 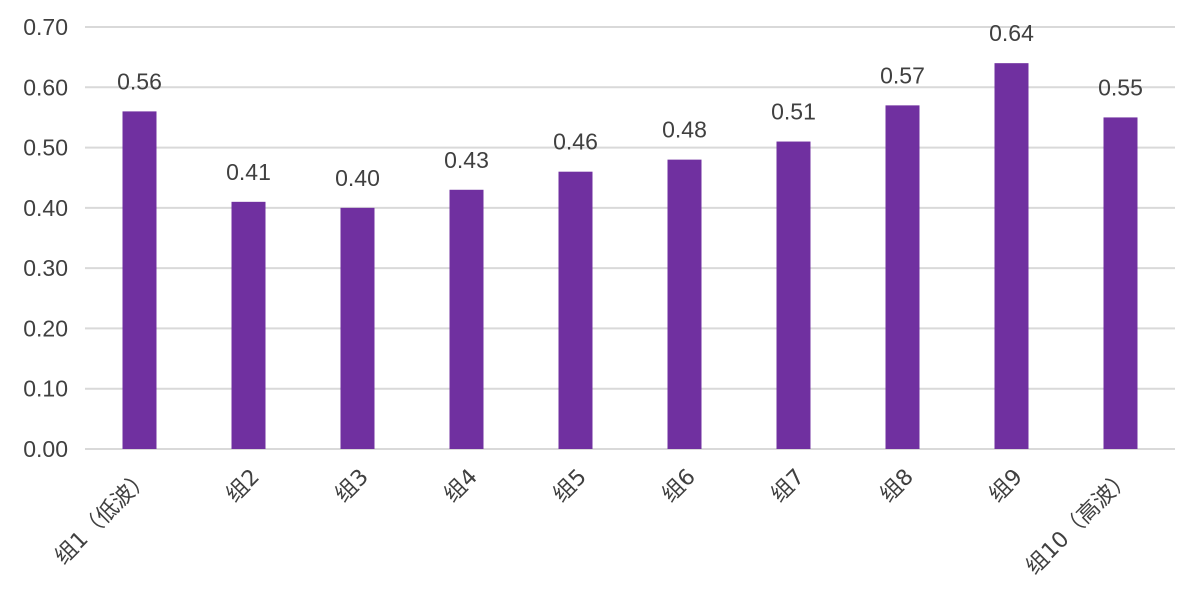 What do you see at coordinates (684, 130) in the screenshot?
I see `data-label: 0.48` at bounding box center [684, 130].